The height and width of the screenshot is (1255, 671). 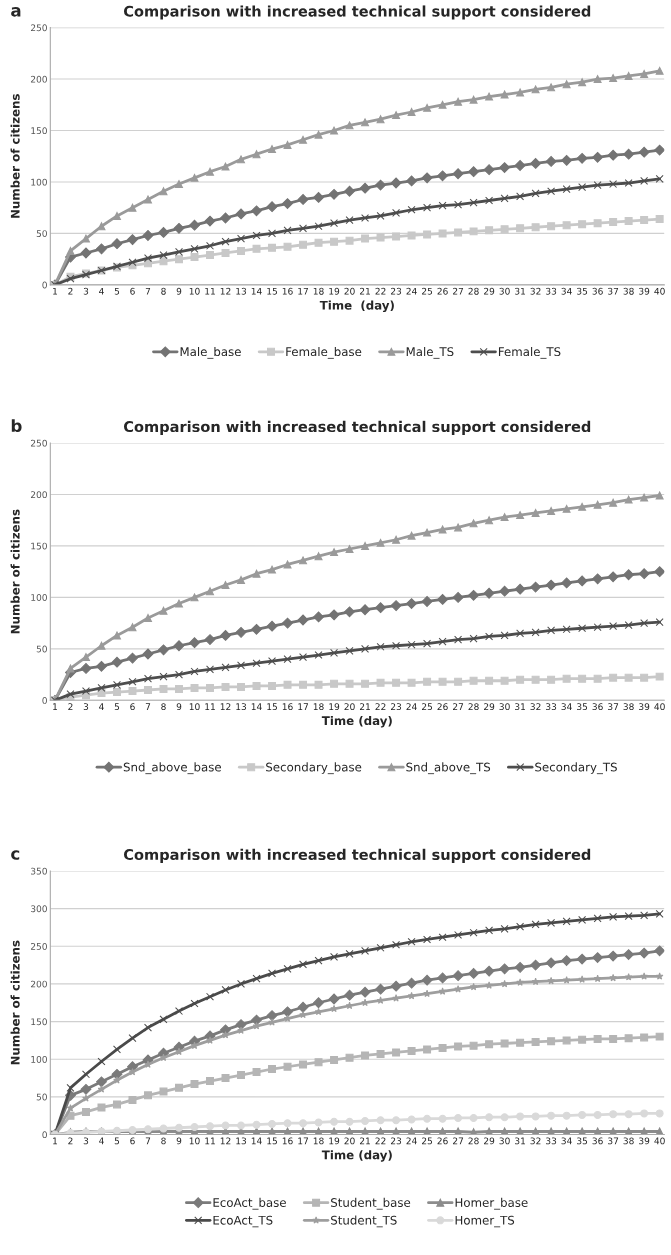 I want to click on legend-label: Male_base, so click(x=210, y=352).